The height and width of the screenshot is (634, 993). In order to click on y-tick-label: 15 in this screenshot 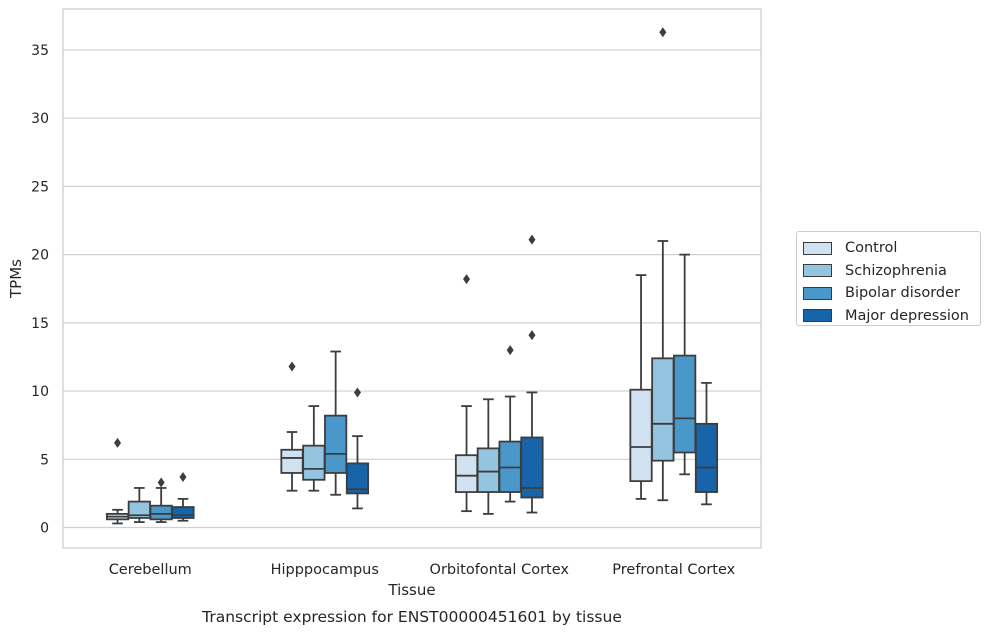, I will do `click(40, 324)`.